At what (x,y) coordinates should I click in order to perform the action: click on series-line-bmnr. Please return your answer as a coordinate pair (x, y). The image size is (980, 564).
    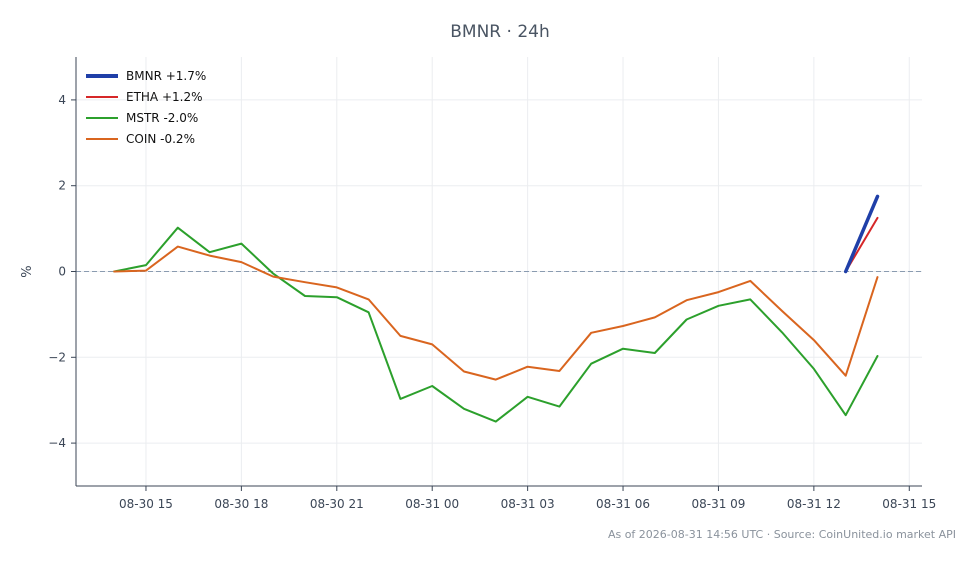
    Looking at the image, I should click on (861, 234).